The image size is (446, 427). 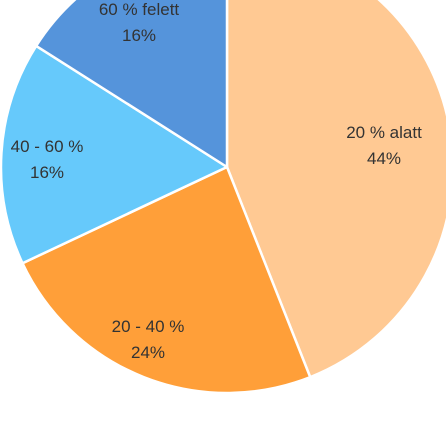 I want to click on slice-value-label: 44%, so click(x=384, y=158).